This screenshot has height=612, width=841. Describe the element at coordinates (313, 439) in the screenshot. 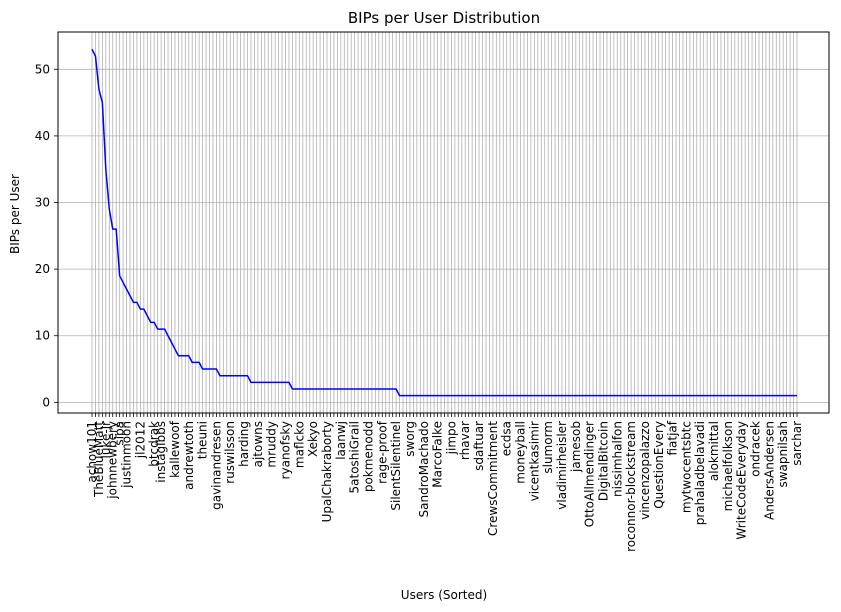

I see `x-tick-label: Xekyo` at that location.